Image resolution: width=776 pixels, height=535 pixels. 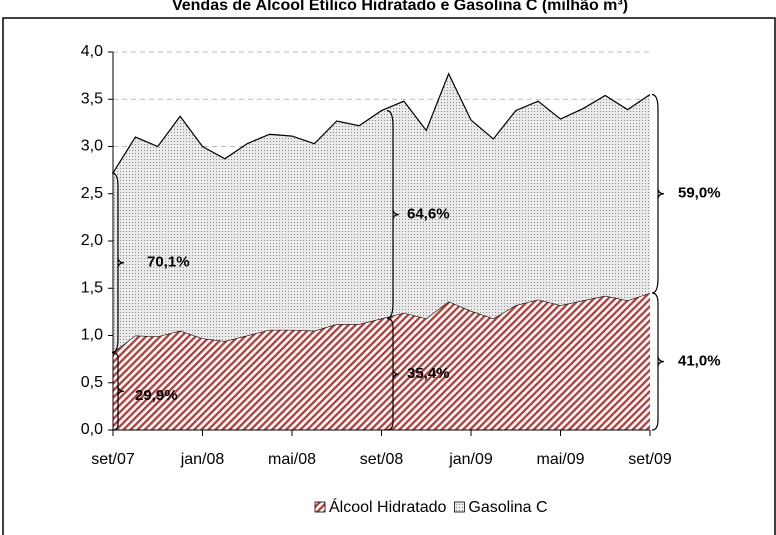 I want to click on legend-label: Álcool Hidratado, so click(x=388, y=506).